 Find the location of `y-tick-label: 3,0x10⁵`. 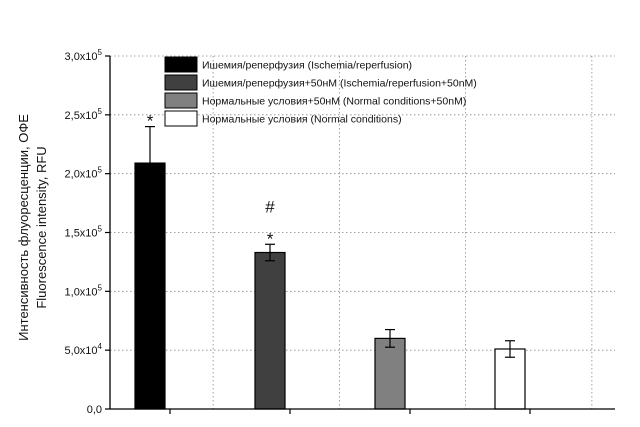

y-tick-label: 3,0x10⁵ is located at coordinates (84, 55).